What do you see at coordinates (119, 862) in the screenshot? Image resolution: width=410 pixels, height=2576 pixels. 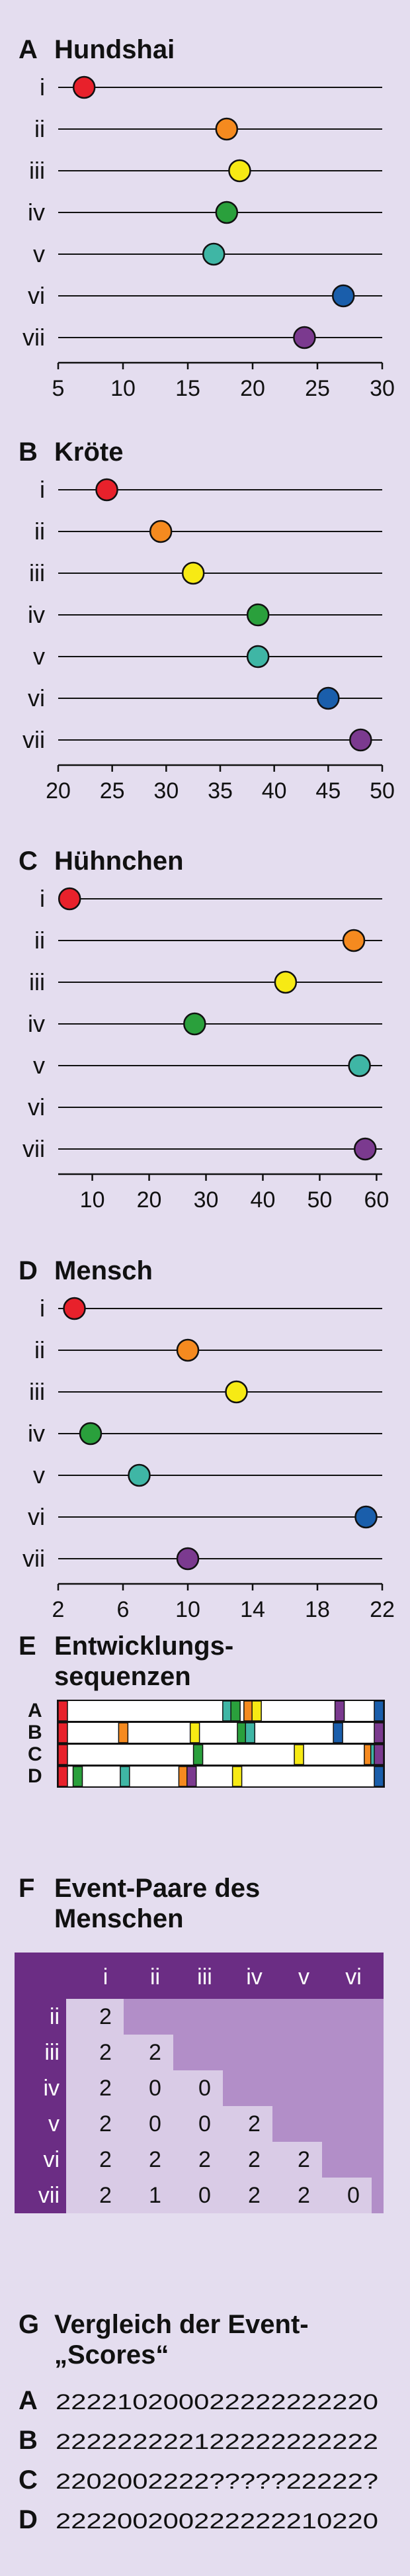 I see `chart-title: Hühnchen` at bounding box center [119, 862].